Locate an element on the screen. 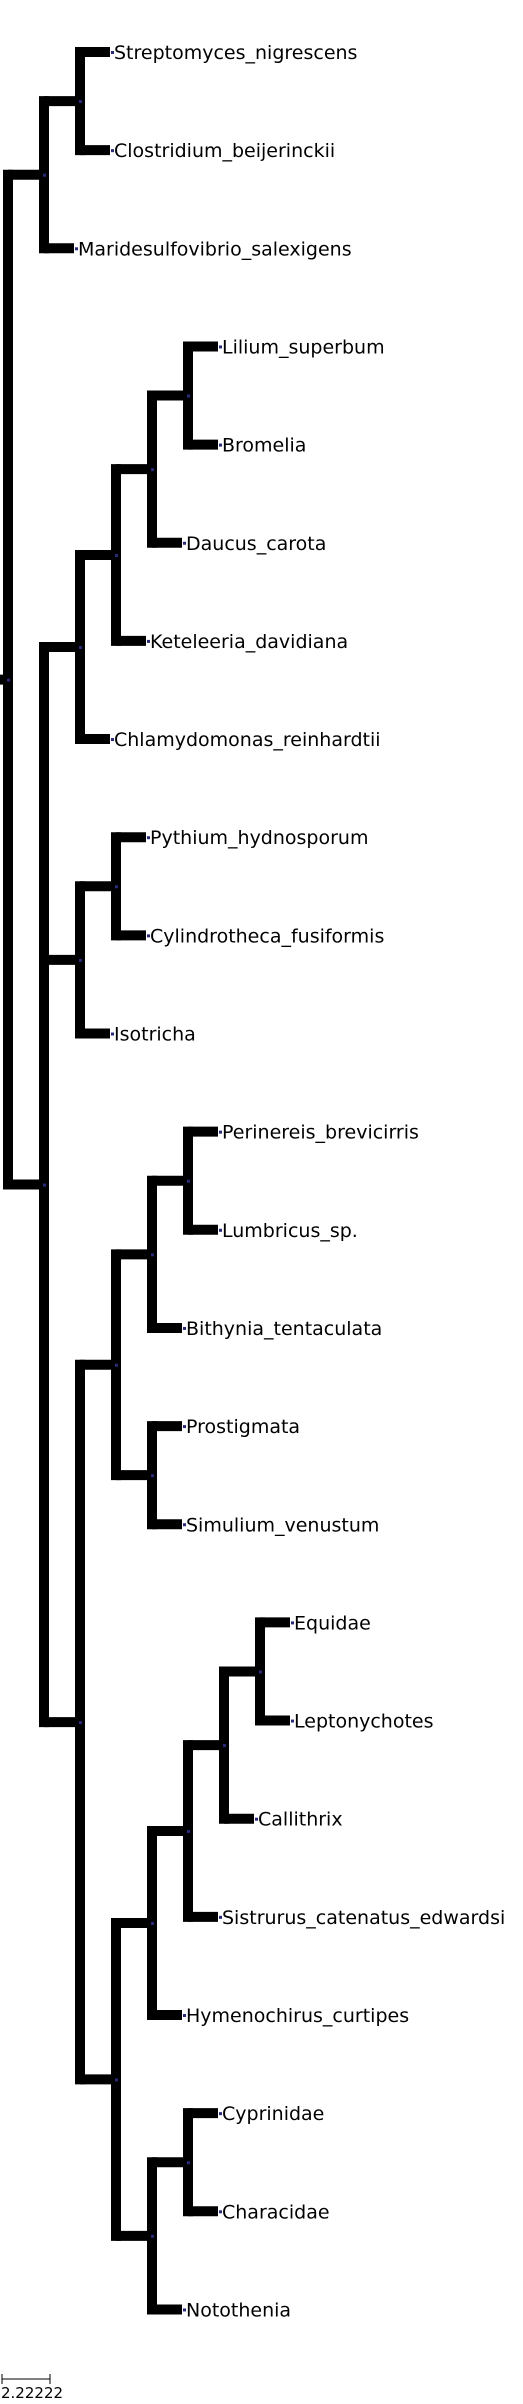 The height and width of the screenshot is (2404, 523). tip-label: Bithynia_tentaculata is located at coordinates (284, 1329).